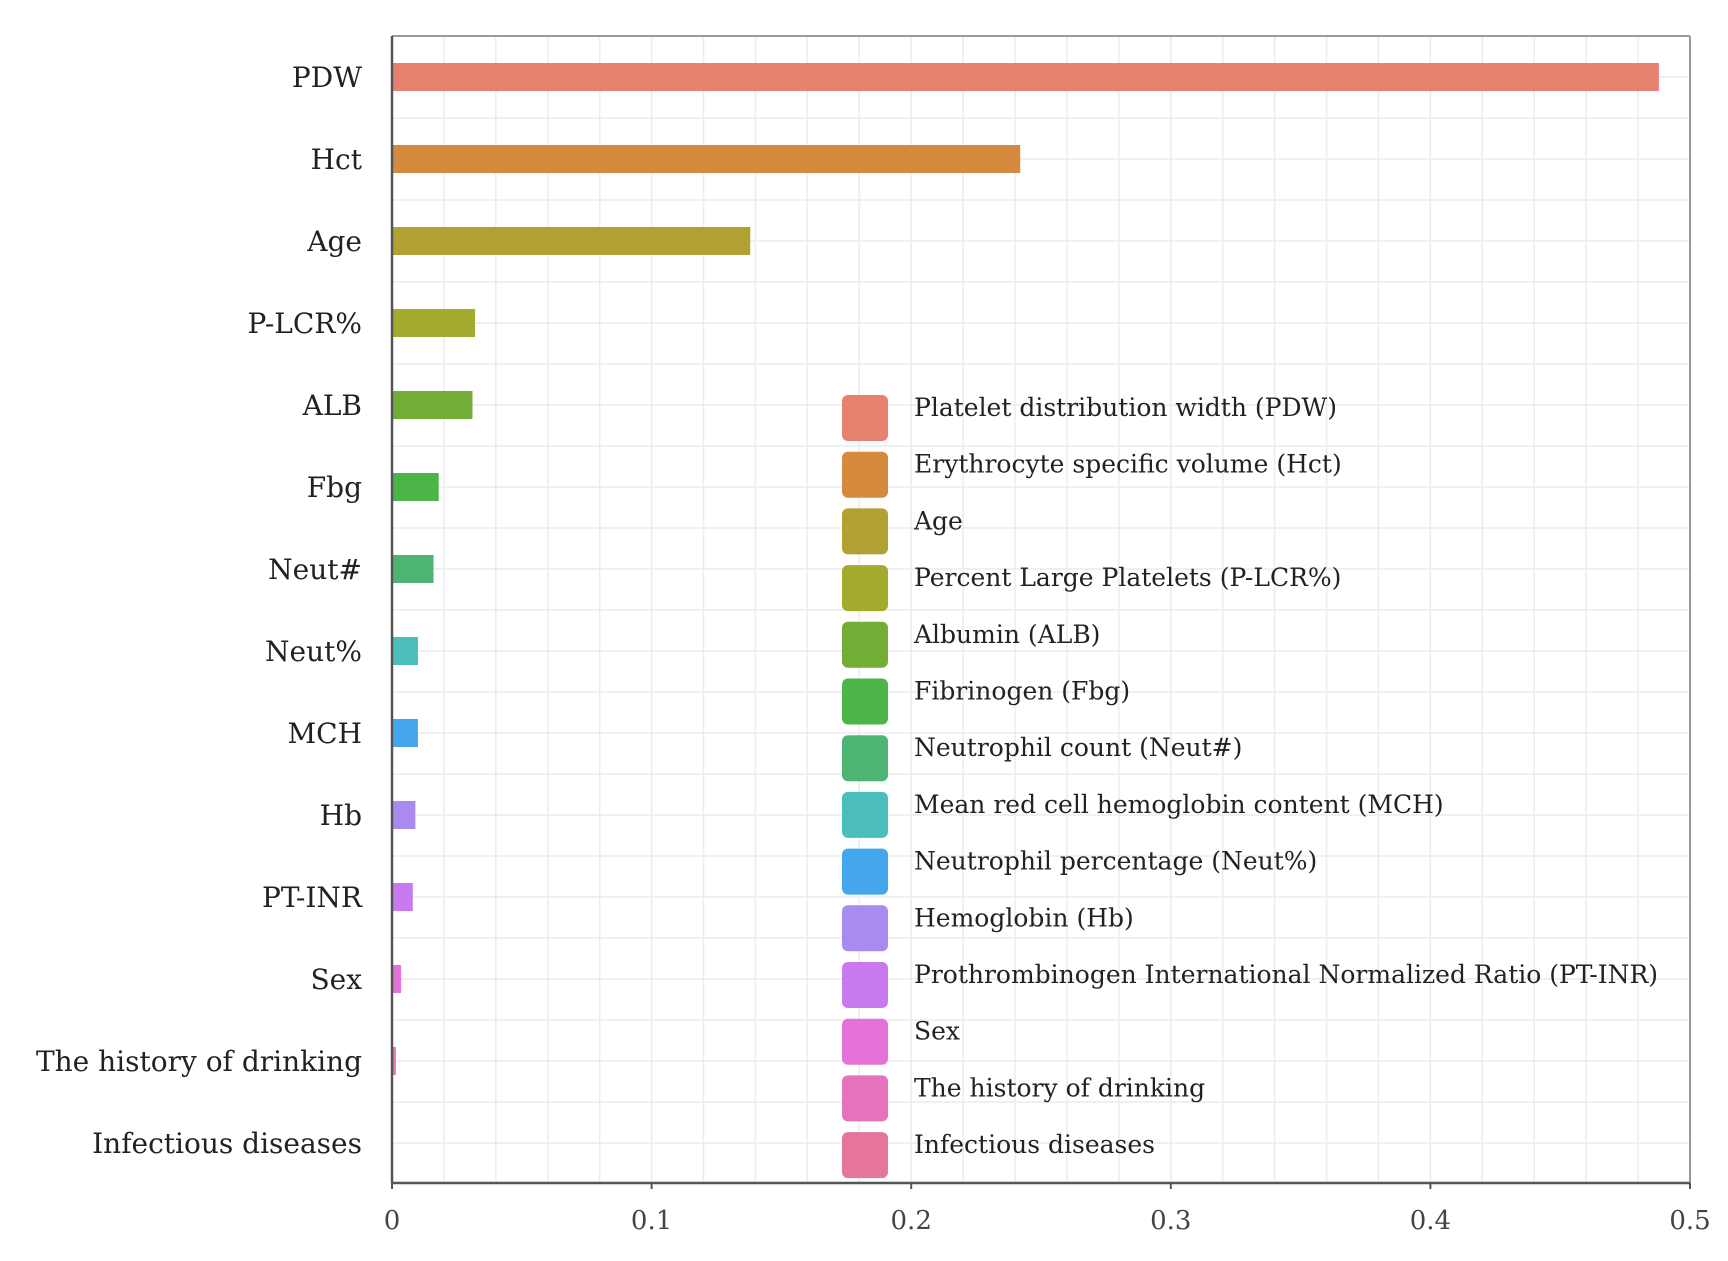 The height and width of the screenshot is (1261, 1728). Describe the element at coordinates (651, 1221) in the screenshot. I see `x-tick-label: 0.1` at that location.